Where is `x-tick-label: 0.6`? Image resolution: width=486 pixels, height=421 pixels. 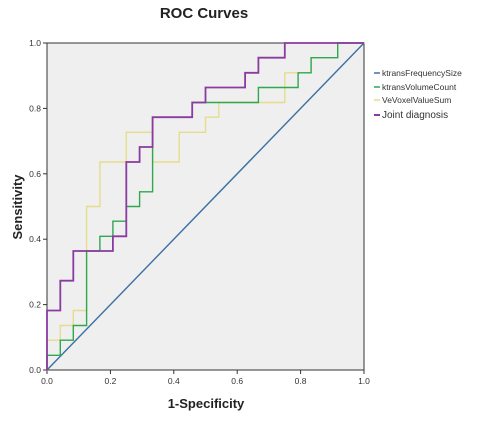
x-tick-label: 0.6 is located at coordinates (237, 381).